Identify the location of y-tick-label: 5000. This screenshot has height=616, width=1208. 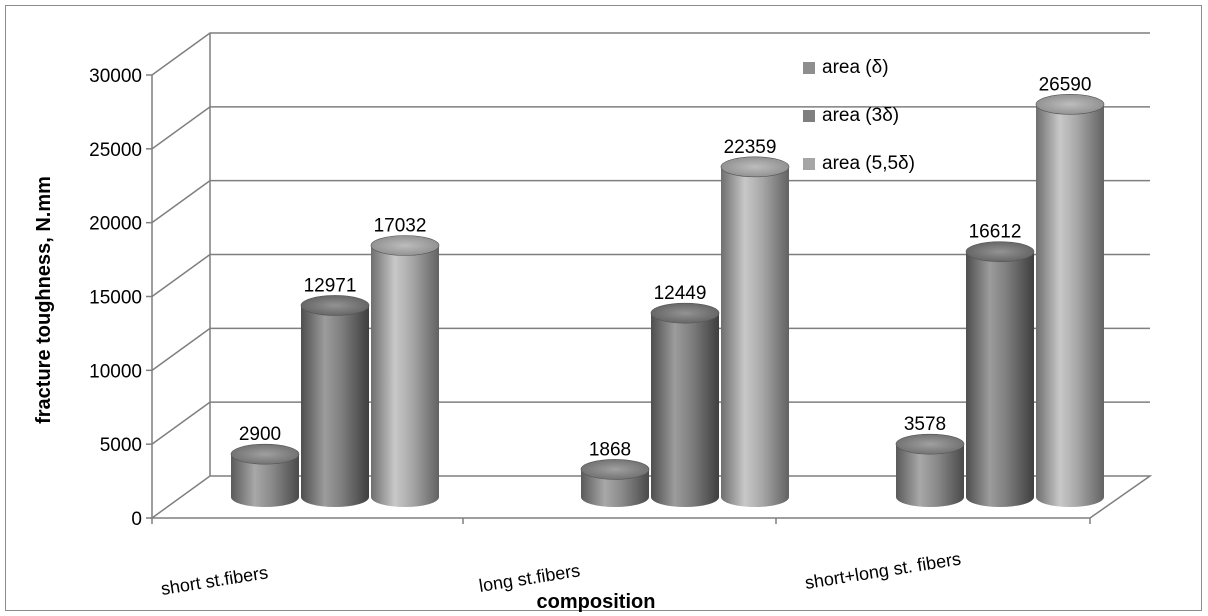
(121, 445).